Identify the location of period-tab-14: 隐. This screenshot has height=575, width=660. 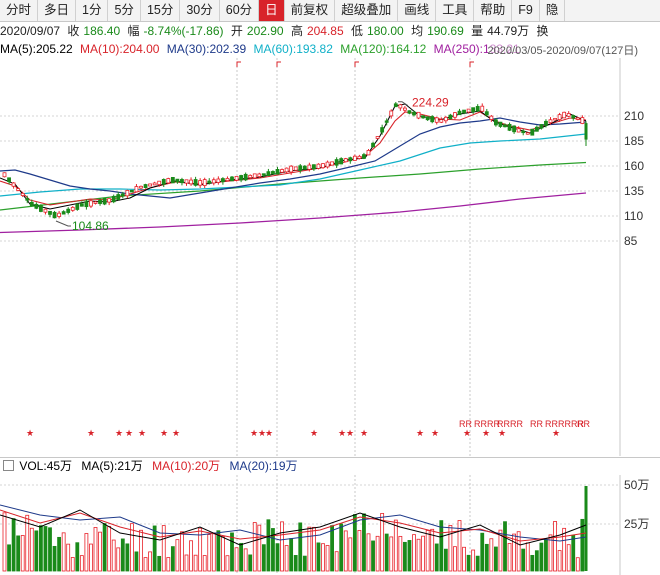
(553, 10).